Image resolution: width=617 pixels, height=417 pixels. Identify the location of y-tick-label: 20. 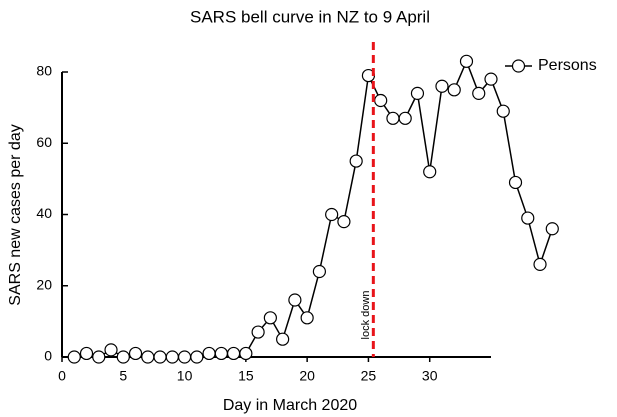
(44, 284).